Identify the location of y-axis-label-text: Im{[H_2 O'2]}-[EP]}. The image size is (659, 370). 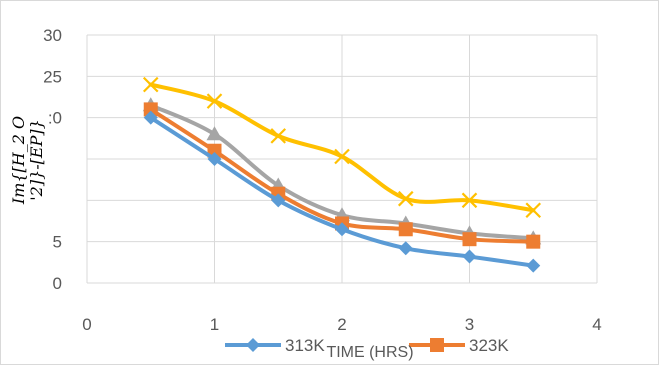
(27, 160).